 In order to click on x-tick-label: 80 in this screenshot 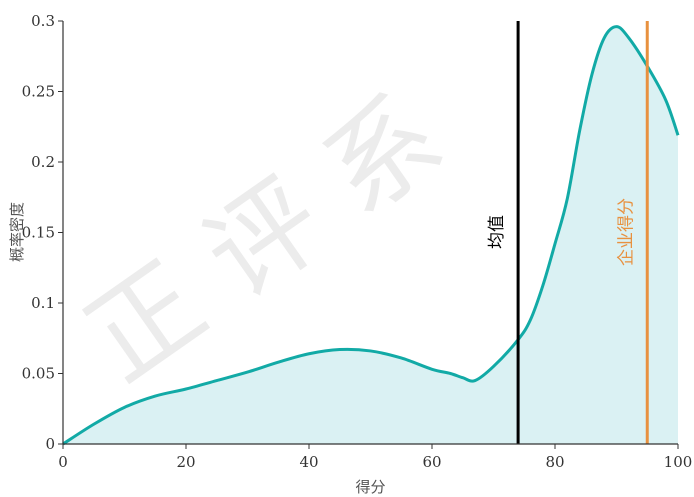, I will do `click(554, 462)`.